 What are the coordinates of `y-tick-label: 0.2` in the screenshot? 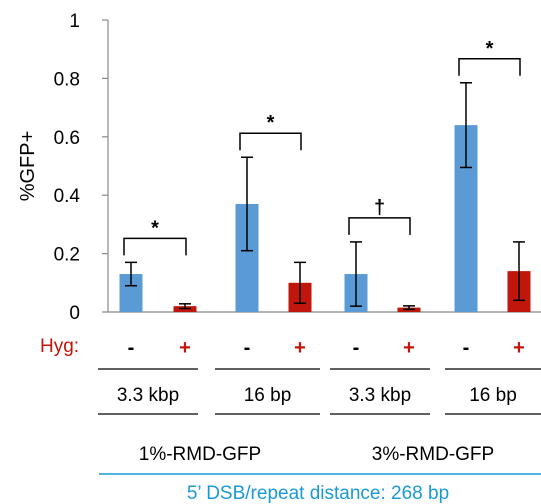 It's located at (67, 255).